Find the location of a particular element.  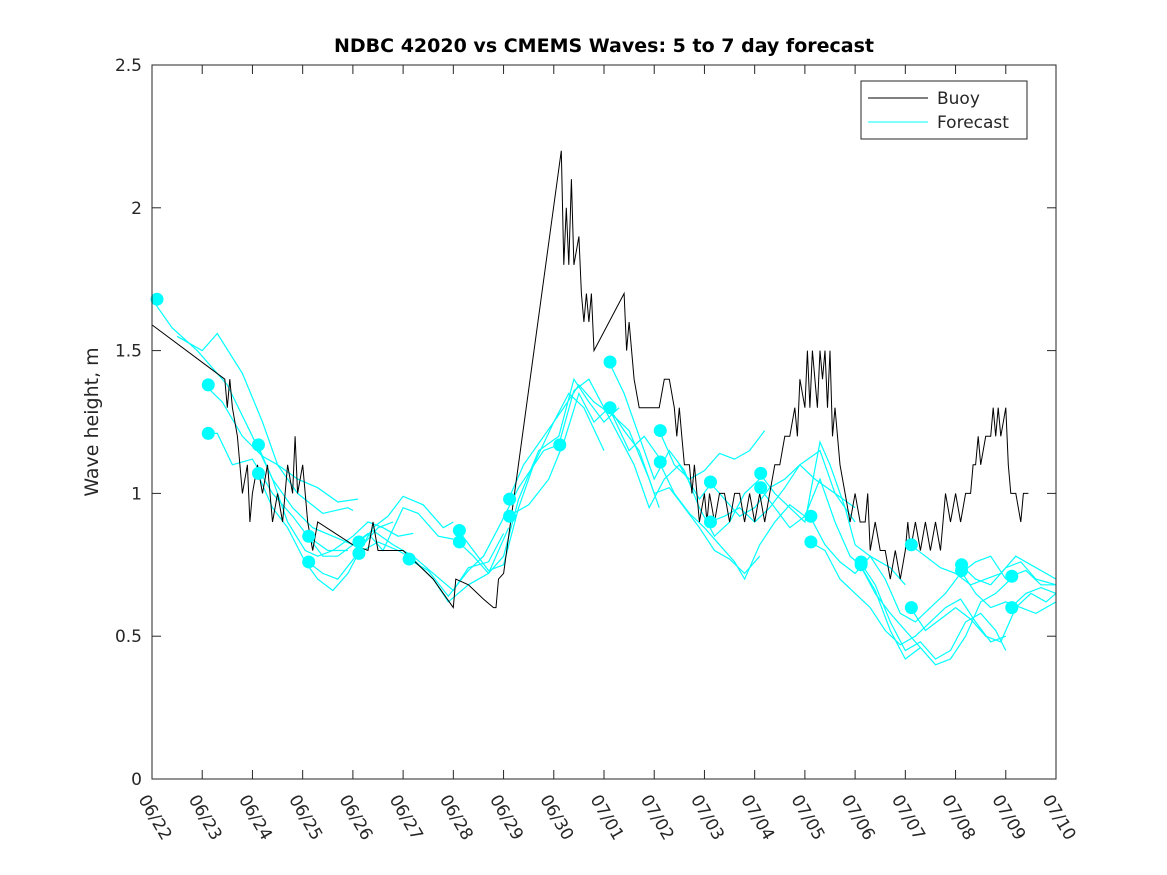

legend-box is located at coordinates (944, 110).